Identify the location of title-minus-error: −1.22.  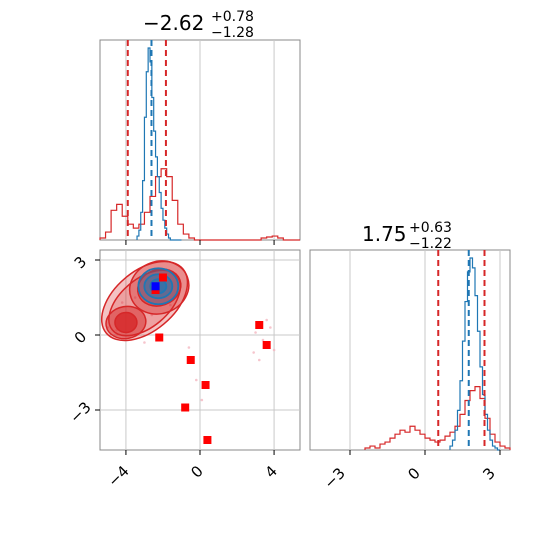
(430, 244).